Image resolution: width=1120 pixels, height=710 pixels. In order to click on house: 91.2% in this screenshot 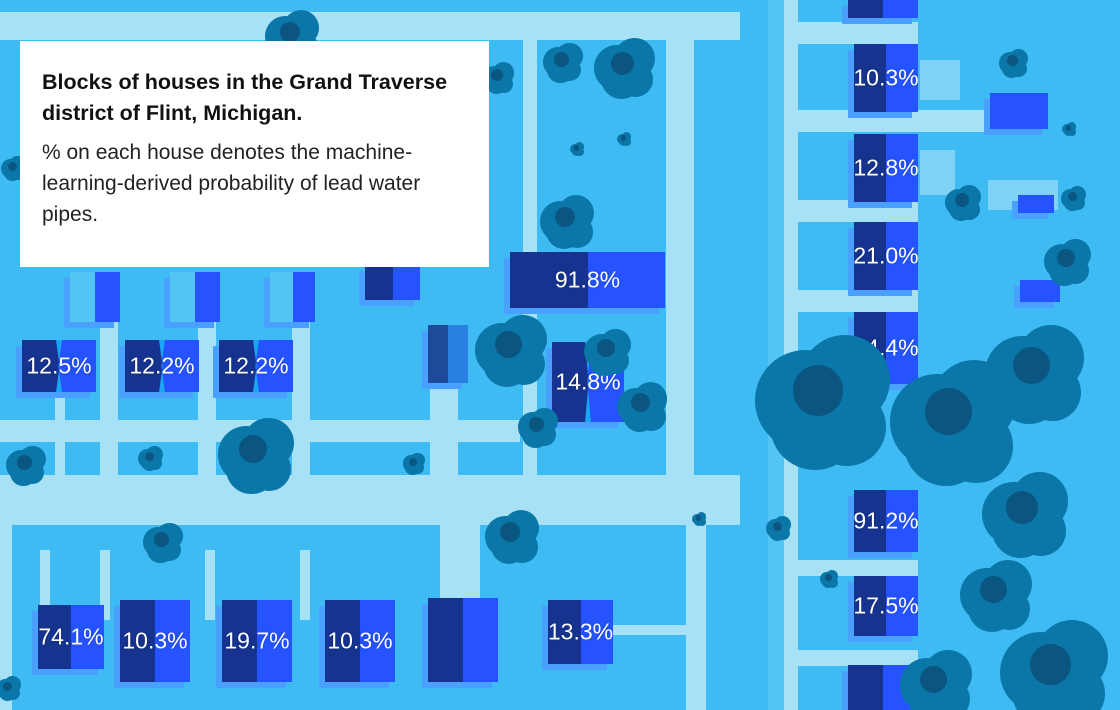, I will do `click(886, 521)`.